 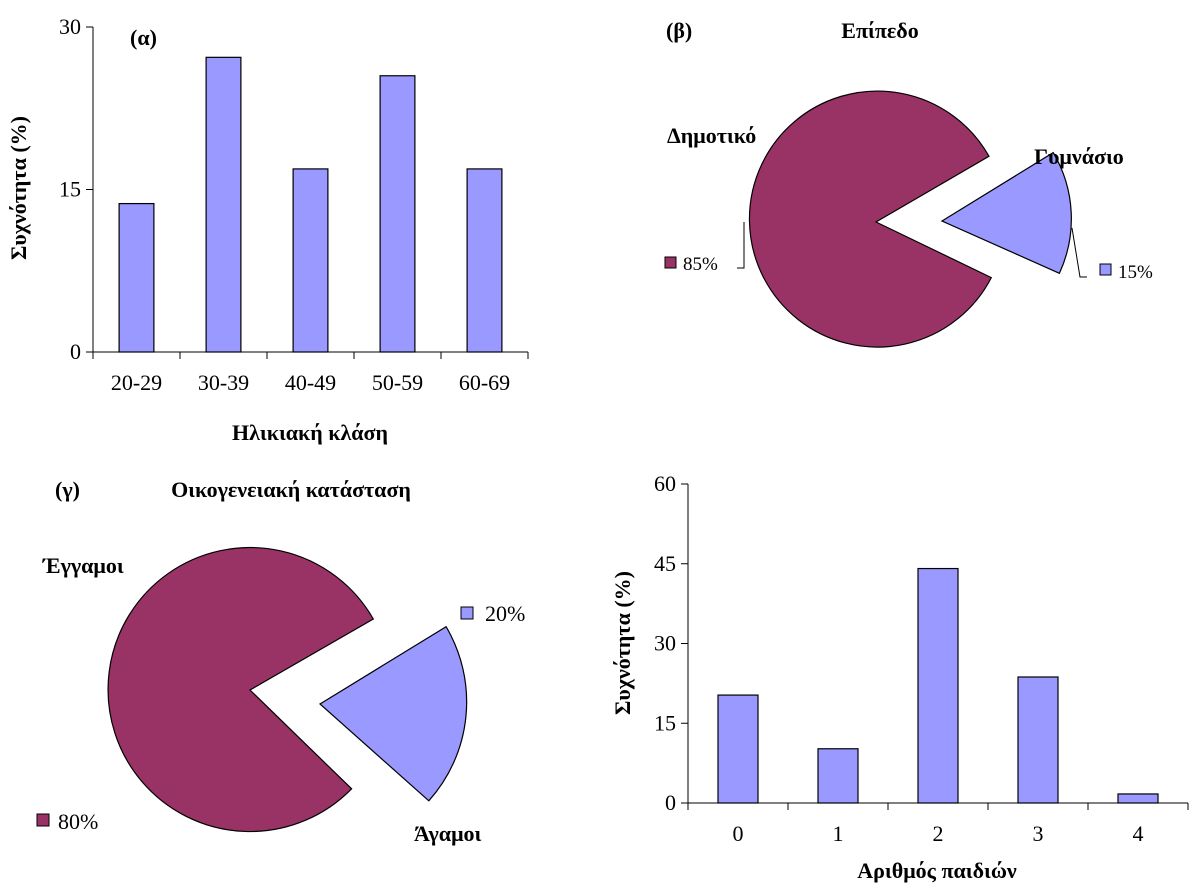 I want to click on panel-alpha-xlabel: Ηλικιακή κλάση, so click(x=310, y=432).